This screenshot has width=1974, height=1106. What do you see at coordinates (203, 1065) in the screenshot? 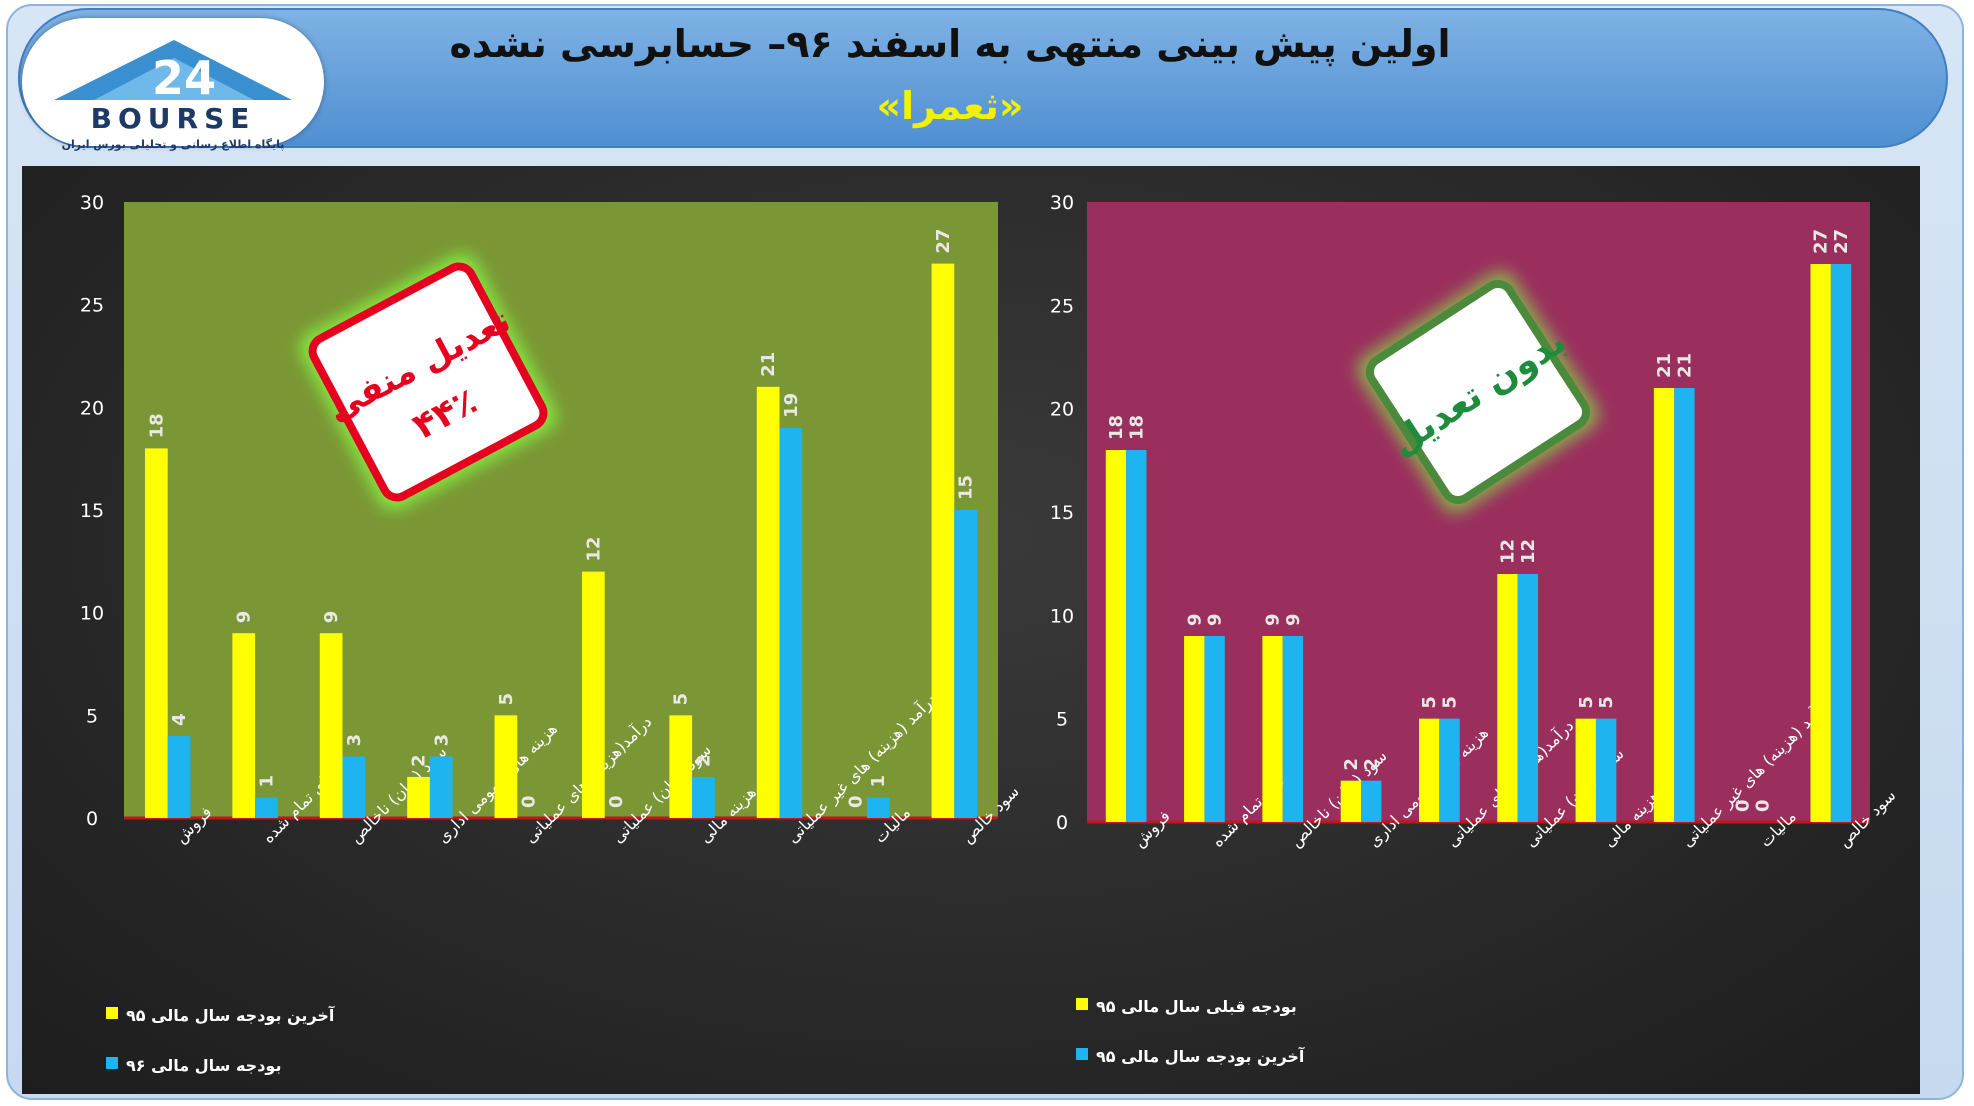
I see `left-legend-label: بودجه سال مالی ۹۶` at bounding box center [203, 1065].